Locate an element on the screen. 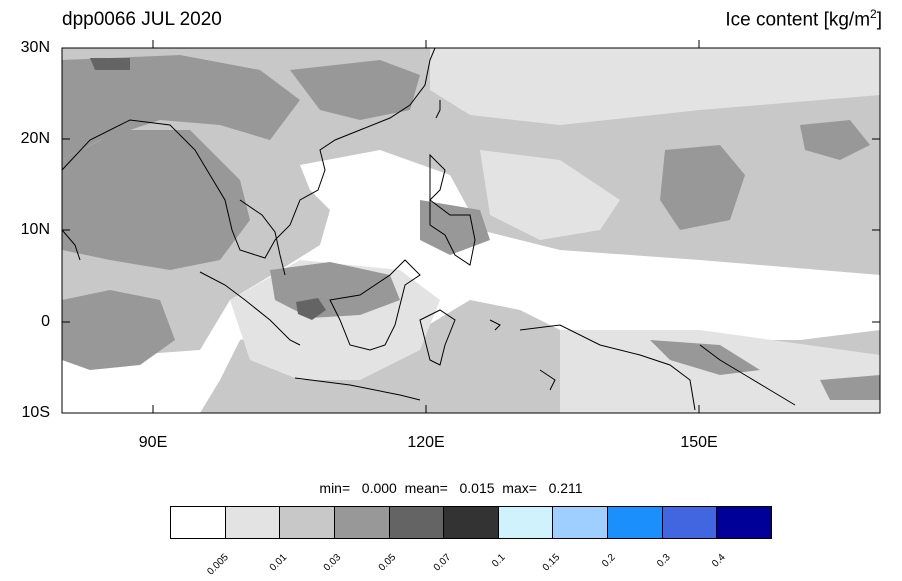 Image resolution: width=902 pixels, height=581 pixels. lat-label-eq: 0 is located at coordinates (45, 321).